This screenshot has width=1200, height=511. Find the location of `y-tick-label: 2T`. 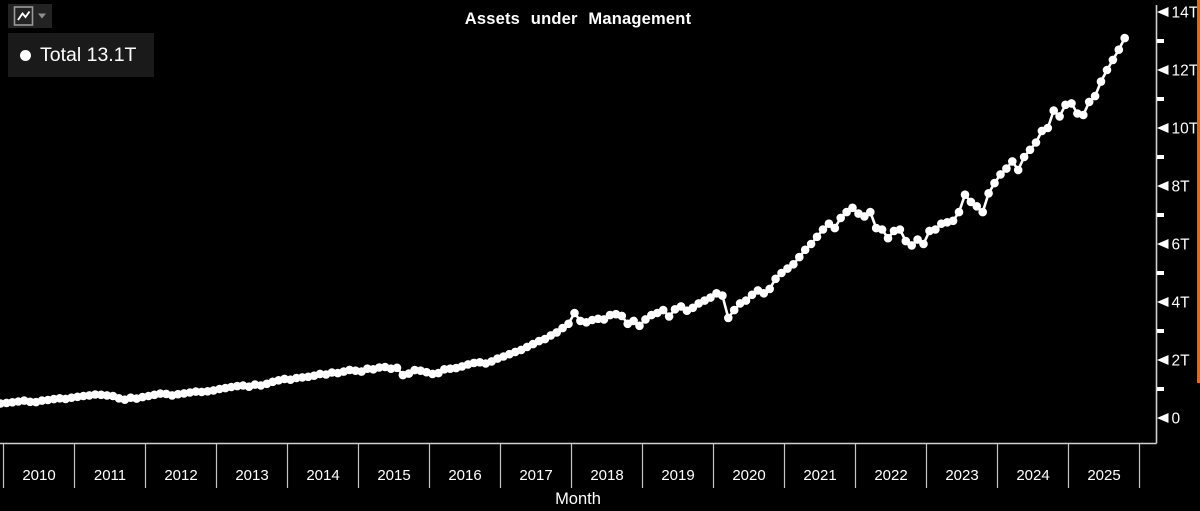

y-tick-label: 2T is located at coordinates (1181, 361).